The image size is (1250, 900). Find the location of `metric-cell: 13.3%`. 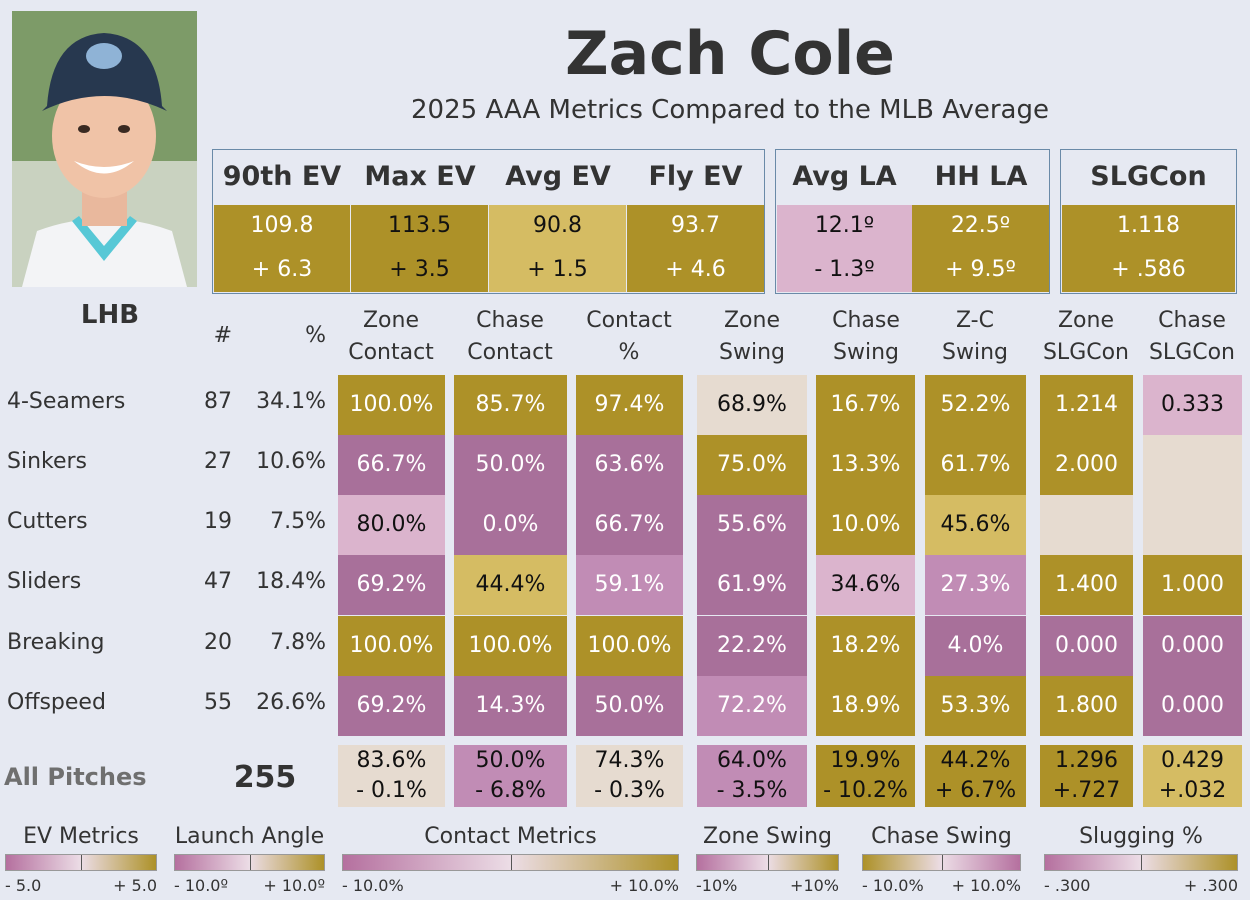

metric-cell: 13.3% is located at coordinates (865, 465).